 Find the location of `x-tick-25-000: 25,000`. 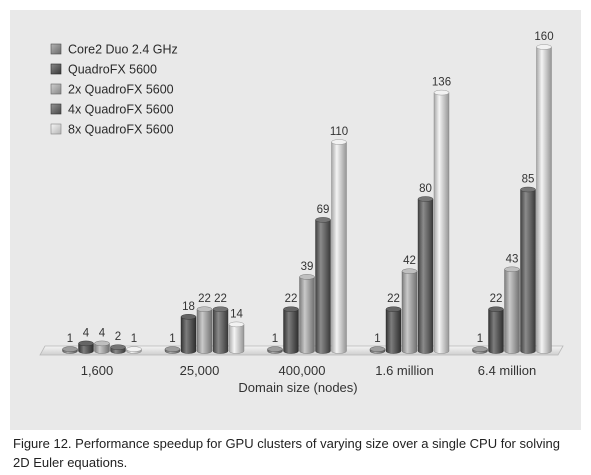

x-tick-25-000: 25,000 is located at coordinates (200, 370).